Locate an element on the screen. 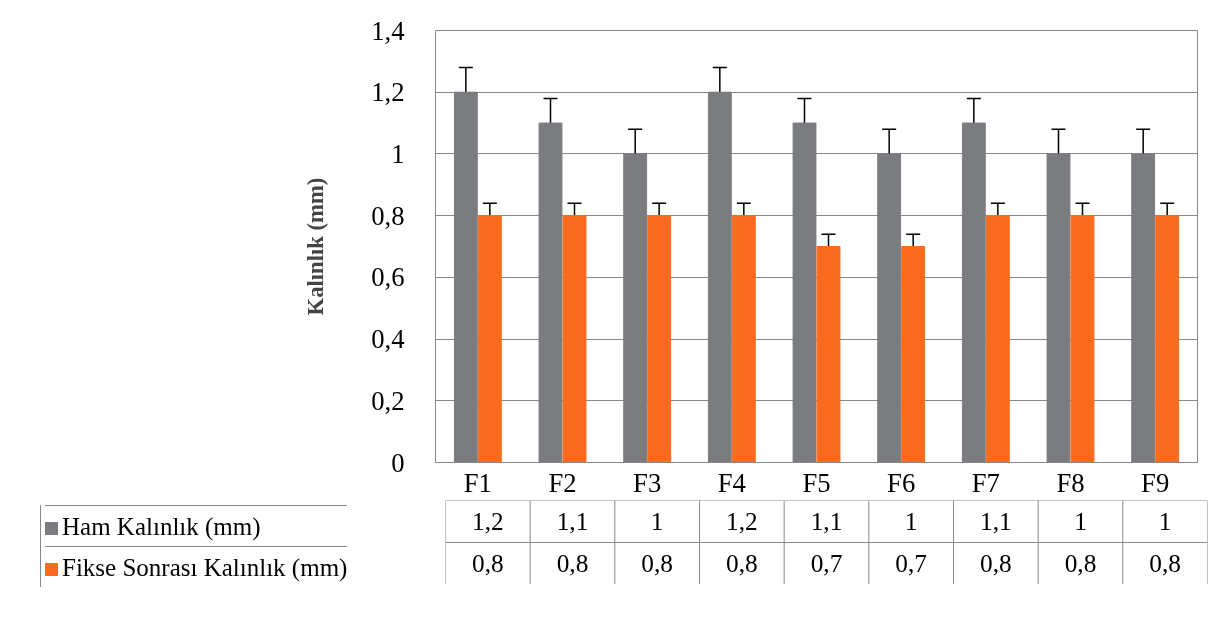 The height and width of the screenshot is (624, 1217). y-tick-label: 1 is located at coordinates (398, 153).